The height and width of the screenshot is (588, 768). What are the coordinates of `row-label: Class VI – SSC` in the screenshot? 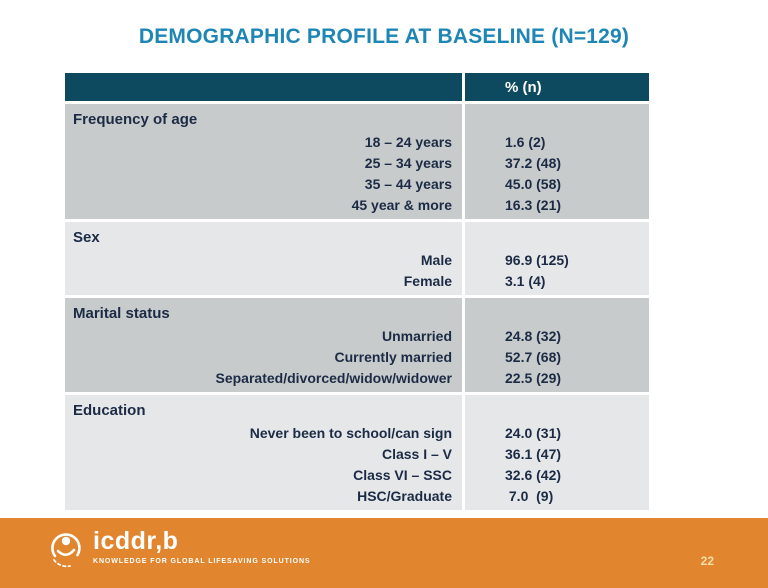 It's located at (402, 475).